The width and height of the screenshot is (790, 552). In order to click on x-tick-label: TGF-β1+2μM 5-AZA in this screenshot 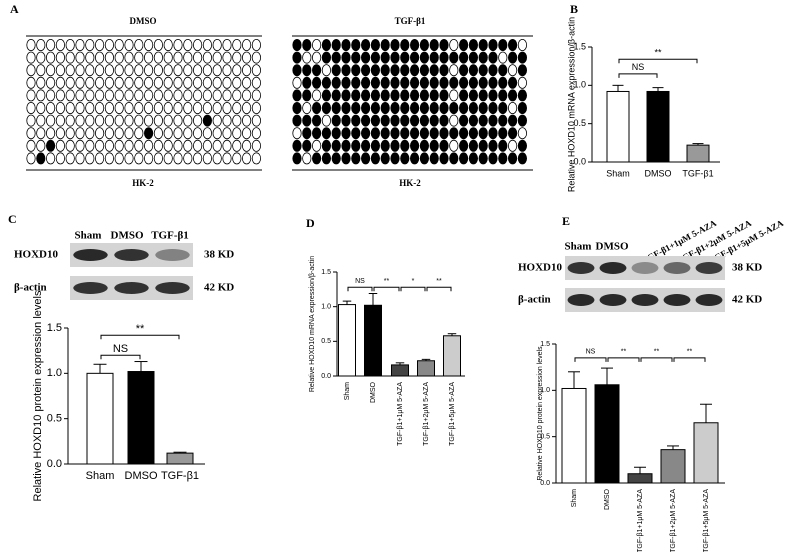, I will do `click(426, 414)`.